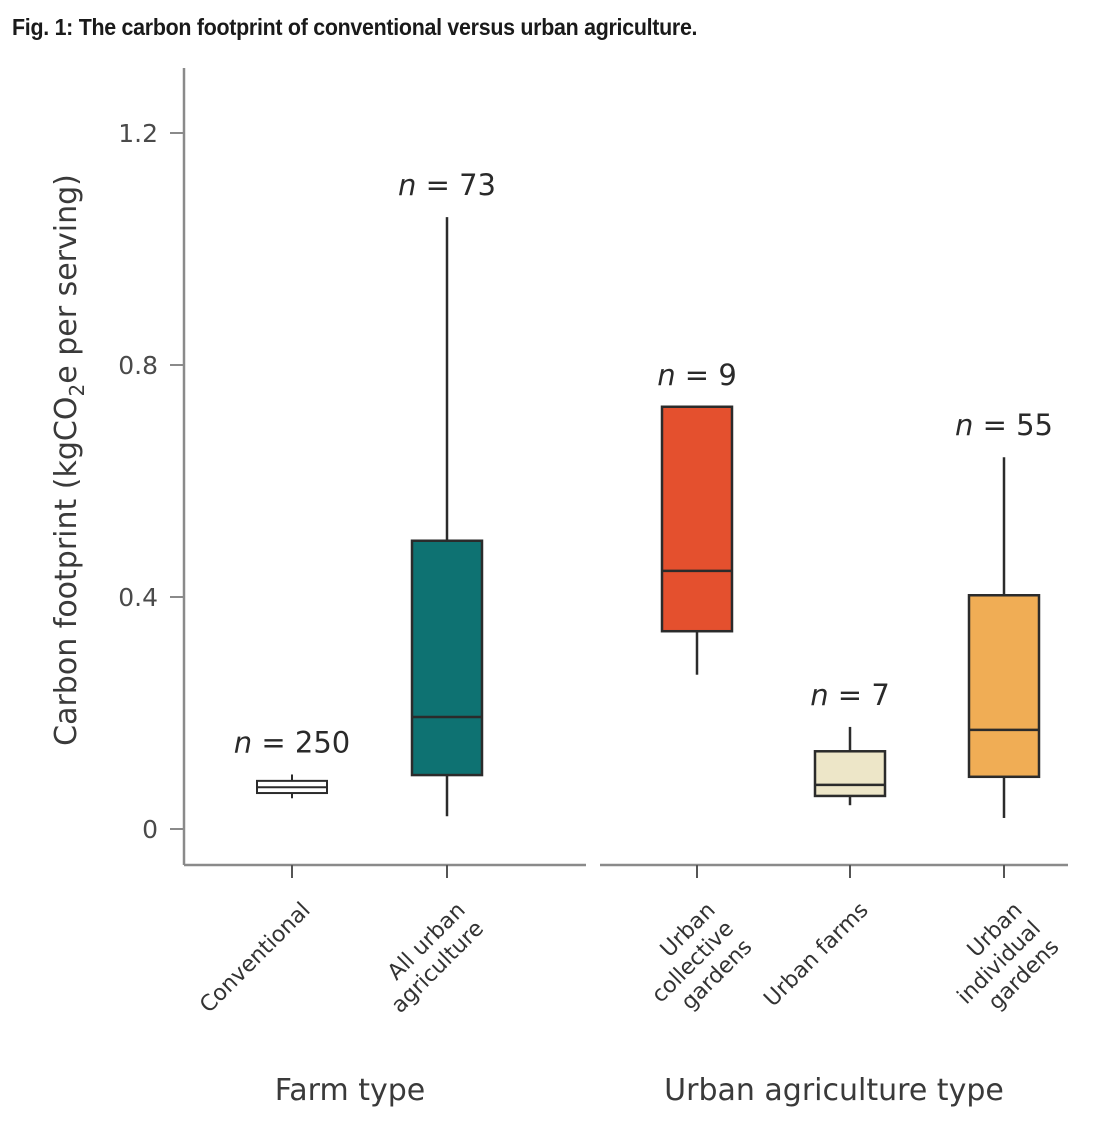 This screenshot has height=1130, width=1114. Describe the element at coordinates (66, 571) in the screenshot. I see `y-axis-title-main: Carbon footprint (kgCO` at that location.